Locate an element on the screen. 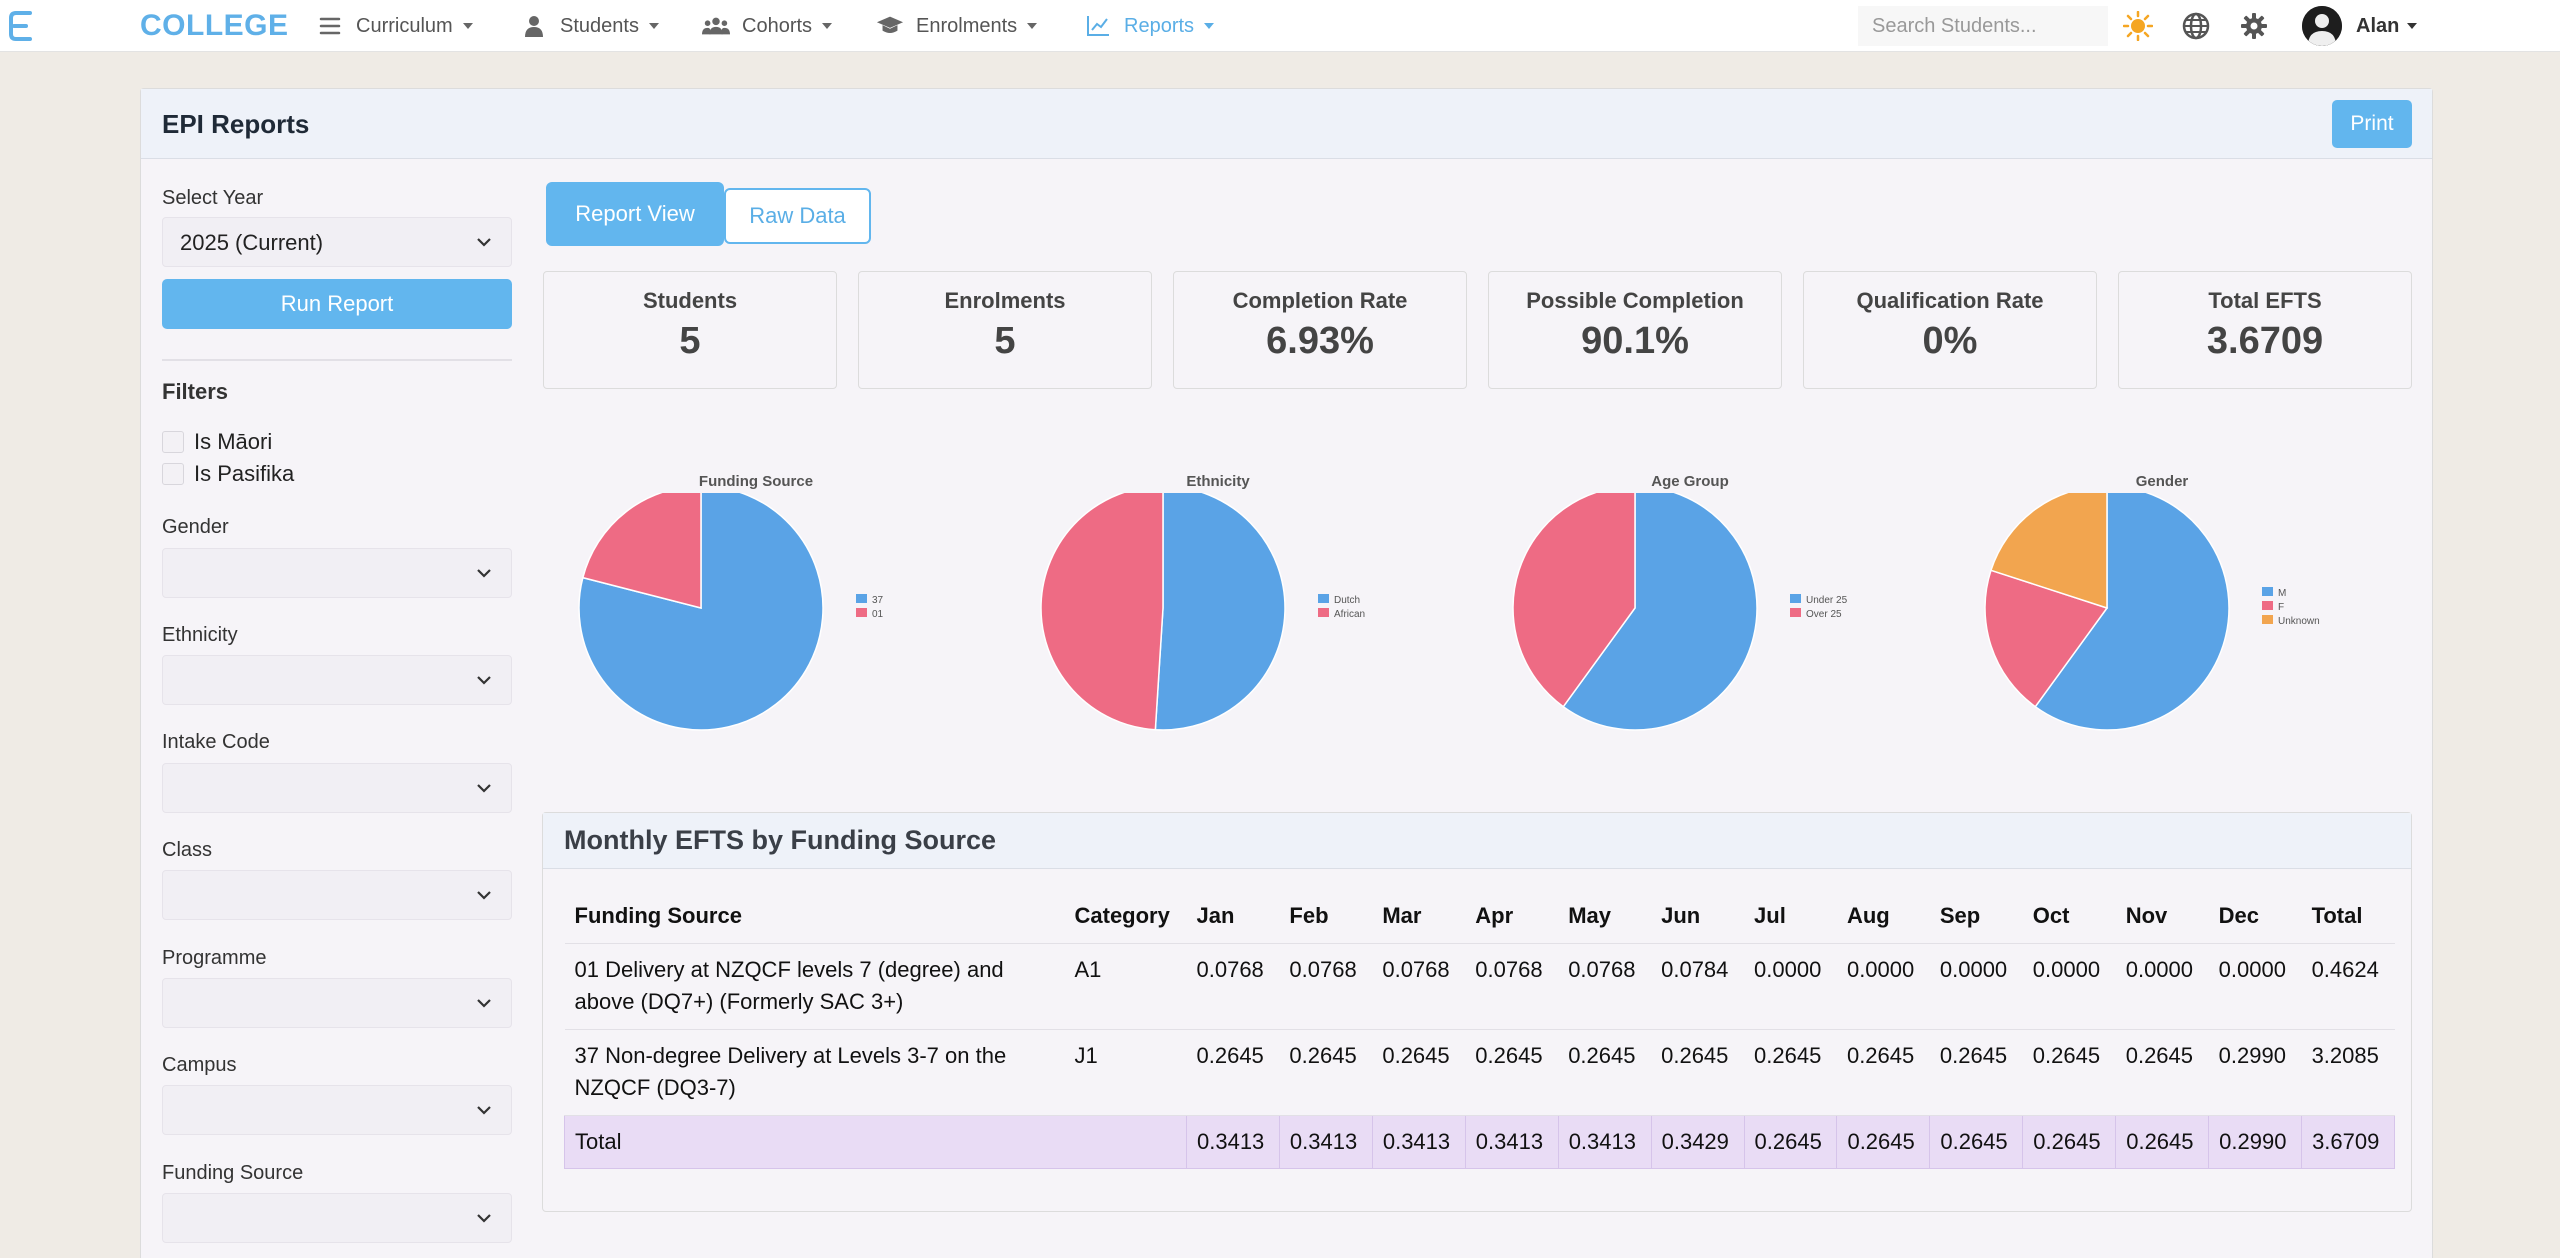 Image resolution: width=2560 pixels, height=1258 pixels. user-menu: Alan is located at coordinates (2360, 26).